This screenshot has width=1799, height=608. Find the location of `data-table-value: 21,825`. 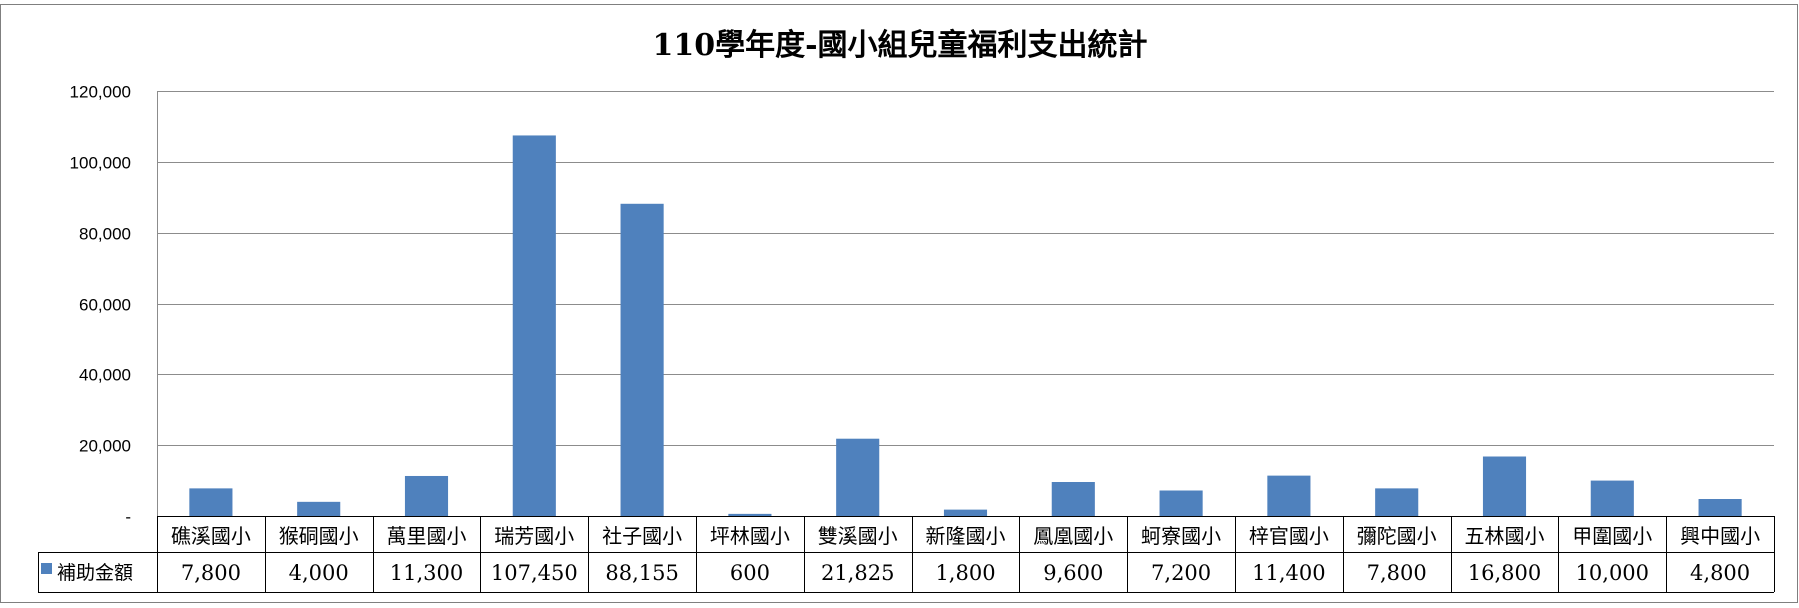

data-table-value: 21,825 is located at coordinates (857, 573).